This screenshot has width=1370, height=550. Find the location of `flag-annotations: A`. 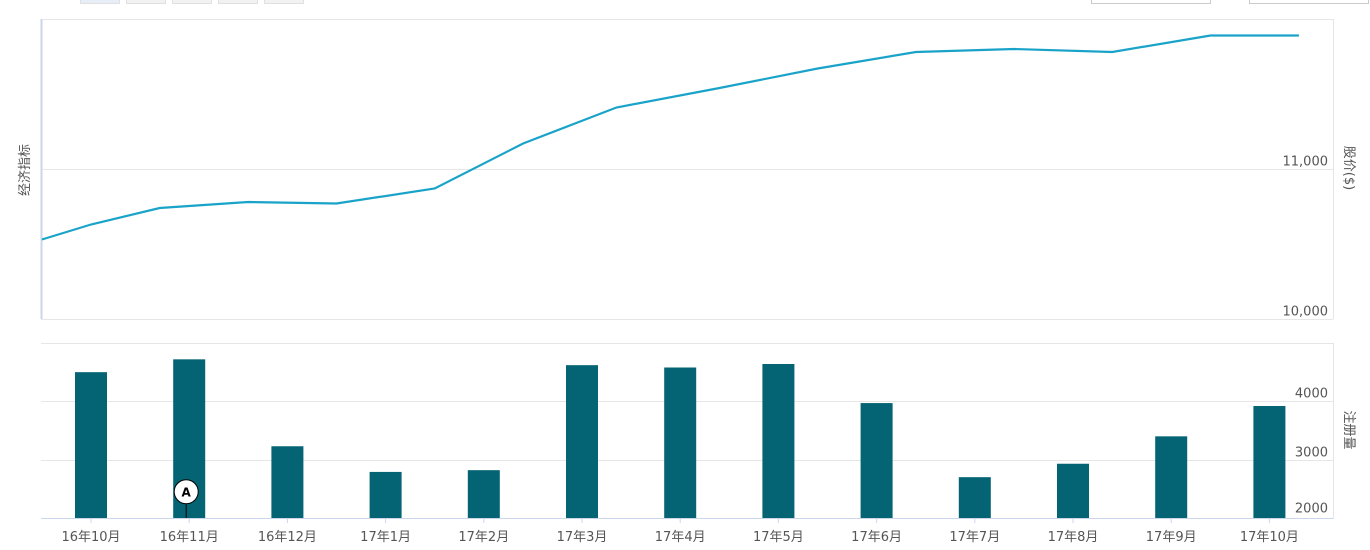

flag-annotations: A is located at coordinates (186, 498).